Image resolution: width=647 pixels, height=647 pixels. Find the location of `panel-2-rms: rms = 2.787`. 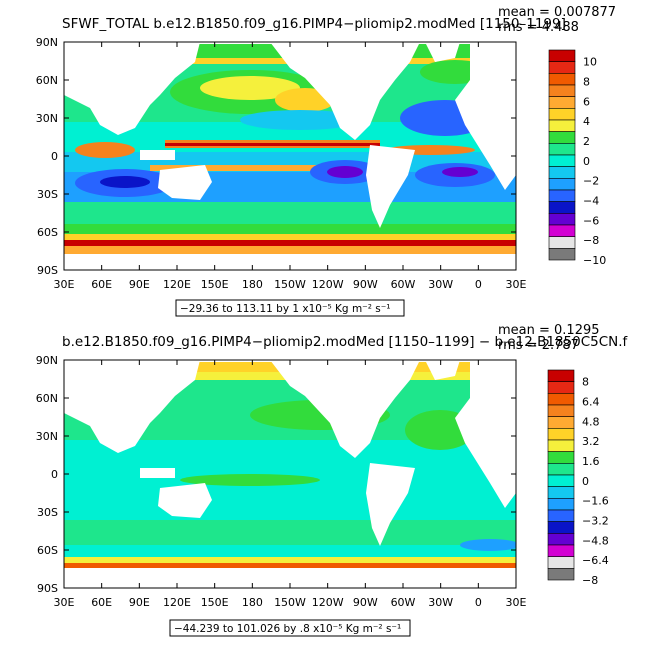

panel-2-rms: rms = 2.787 is located at coordinates (538, 345).